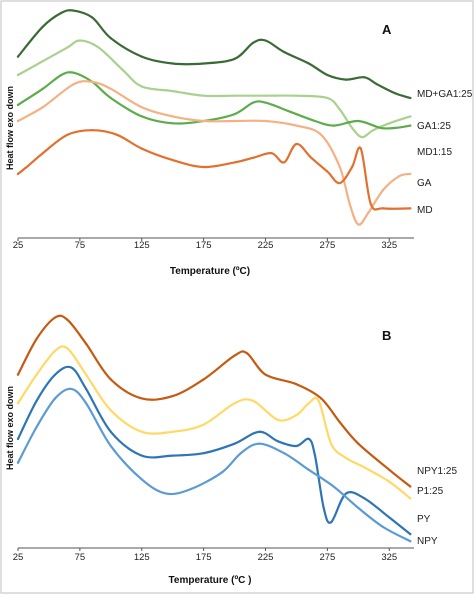 The image size is (474, 594). Describe the element at coordinates (430, 491) in the screenshot. I see `series-label: P1:25` at that location.